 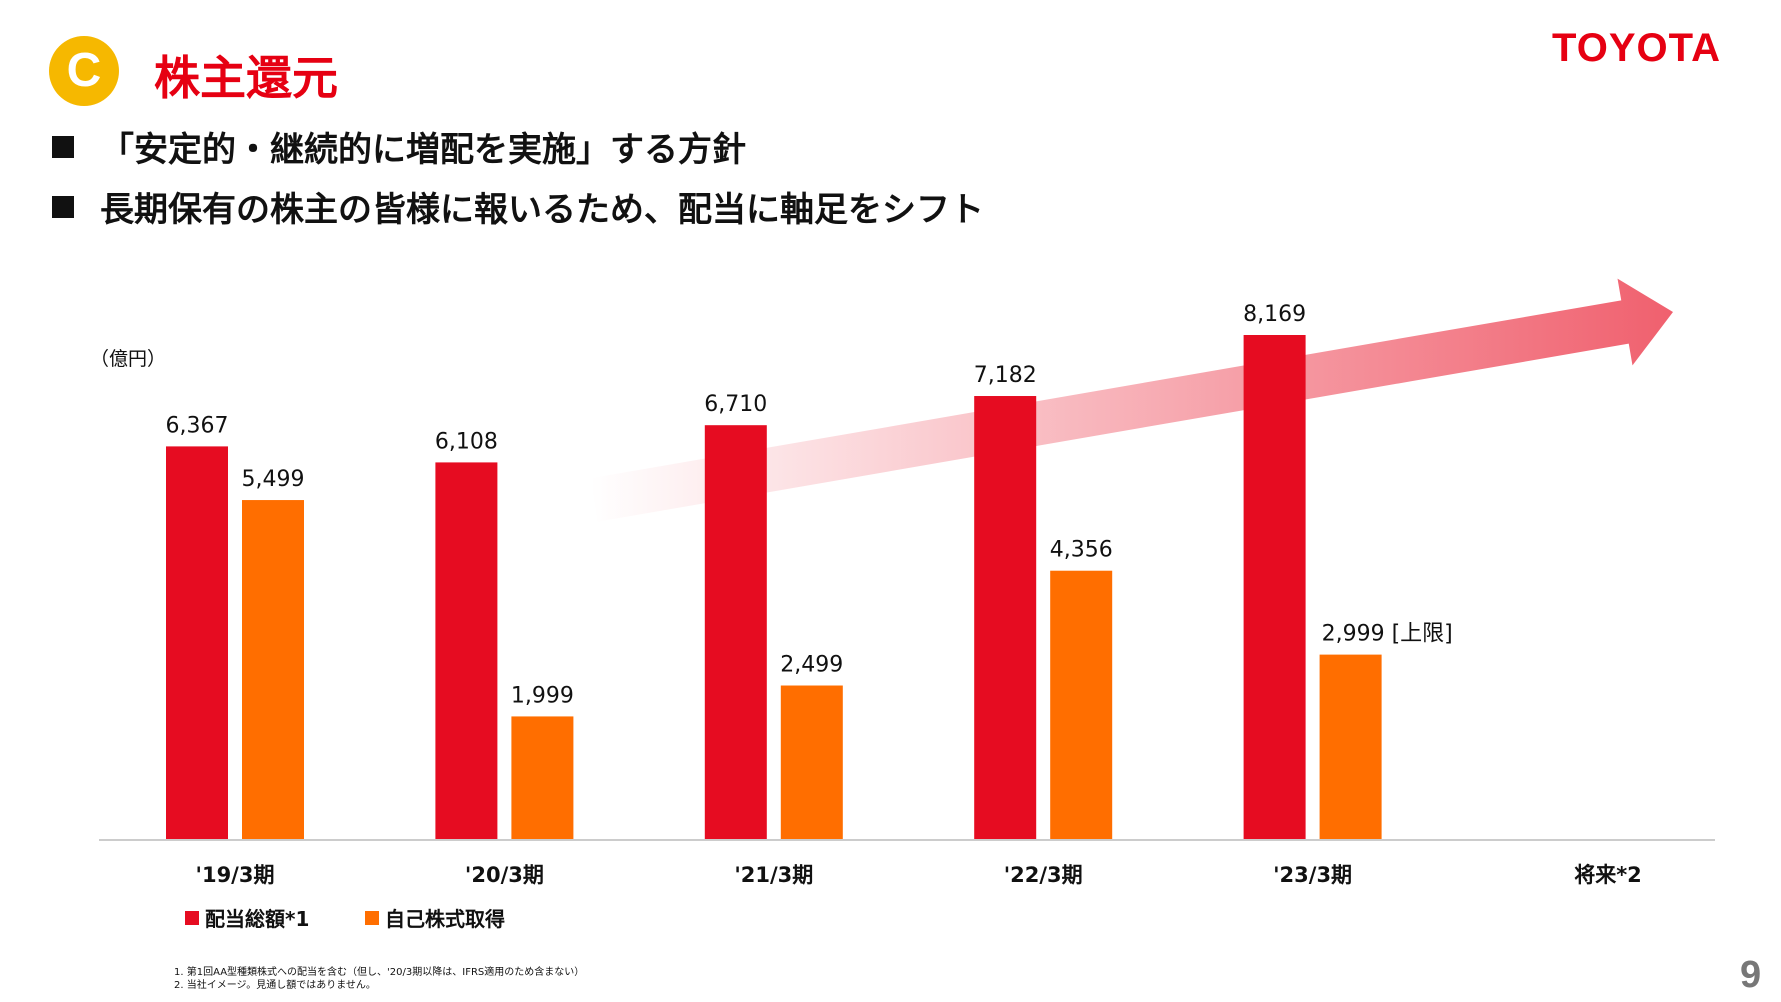 I want to click on toyota-logo: TOYOTA, so click(x=1636, y=48).